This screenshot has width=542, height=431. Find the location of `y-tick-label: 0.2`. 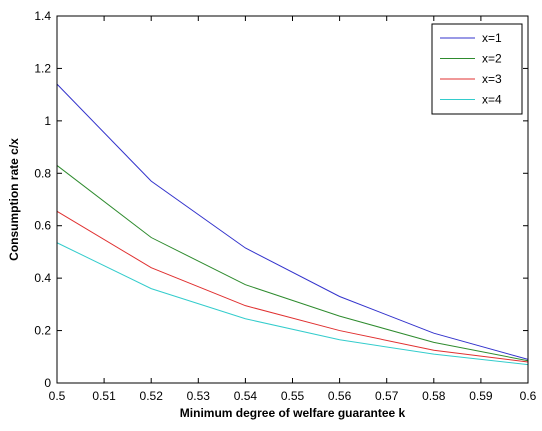

y-tick-label: 0.2 is located at coordinates (42, 331).